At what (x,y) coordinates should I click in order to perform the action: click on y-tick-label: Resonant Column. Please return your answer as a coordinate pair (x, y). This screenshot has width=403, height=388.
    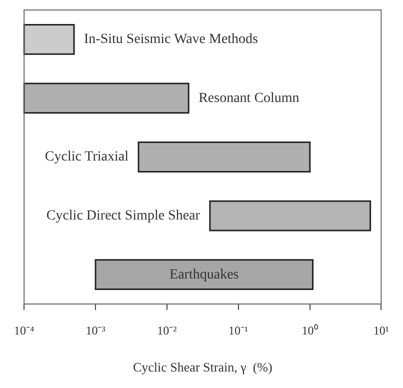
    Looking at the image, I should click on (249, 98).